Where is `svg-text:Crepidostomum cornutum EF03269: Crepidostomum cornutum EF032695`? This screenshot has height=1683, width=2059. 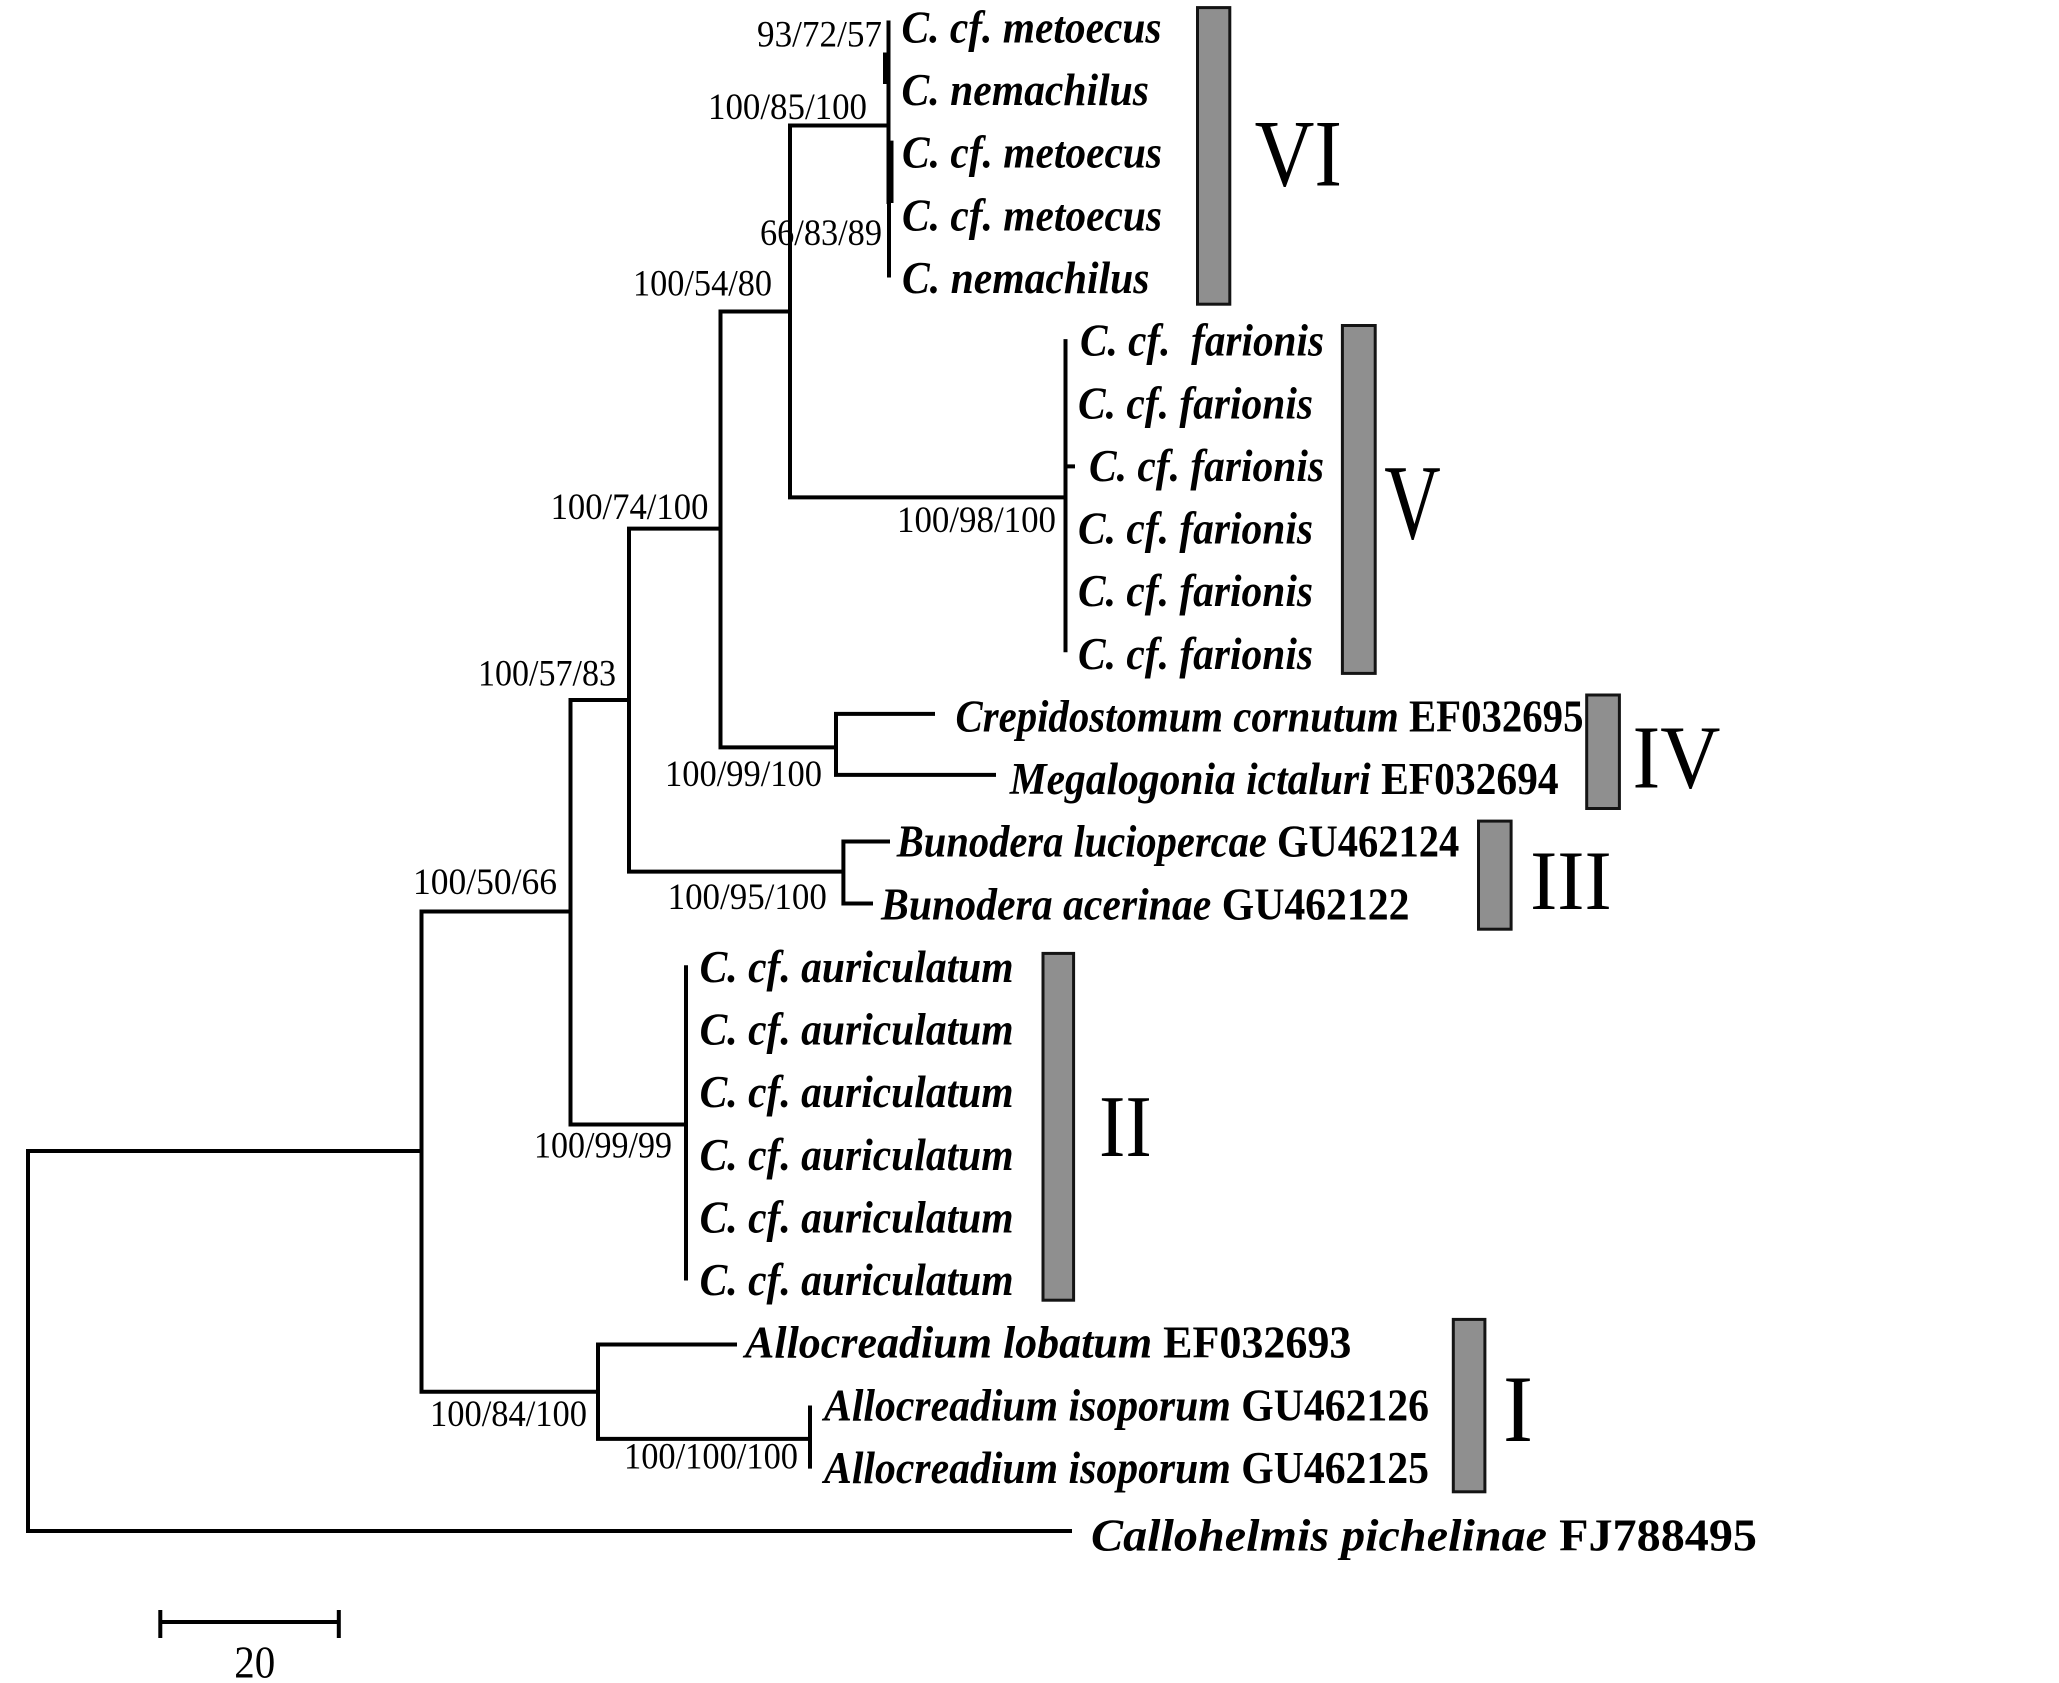 svg-text:Crepidostomum cornutum EF03269: Crepidostomum cornutum EF032695 is located at coordinates (1270, 717).